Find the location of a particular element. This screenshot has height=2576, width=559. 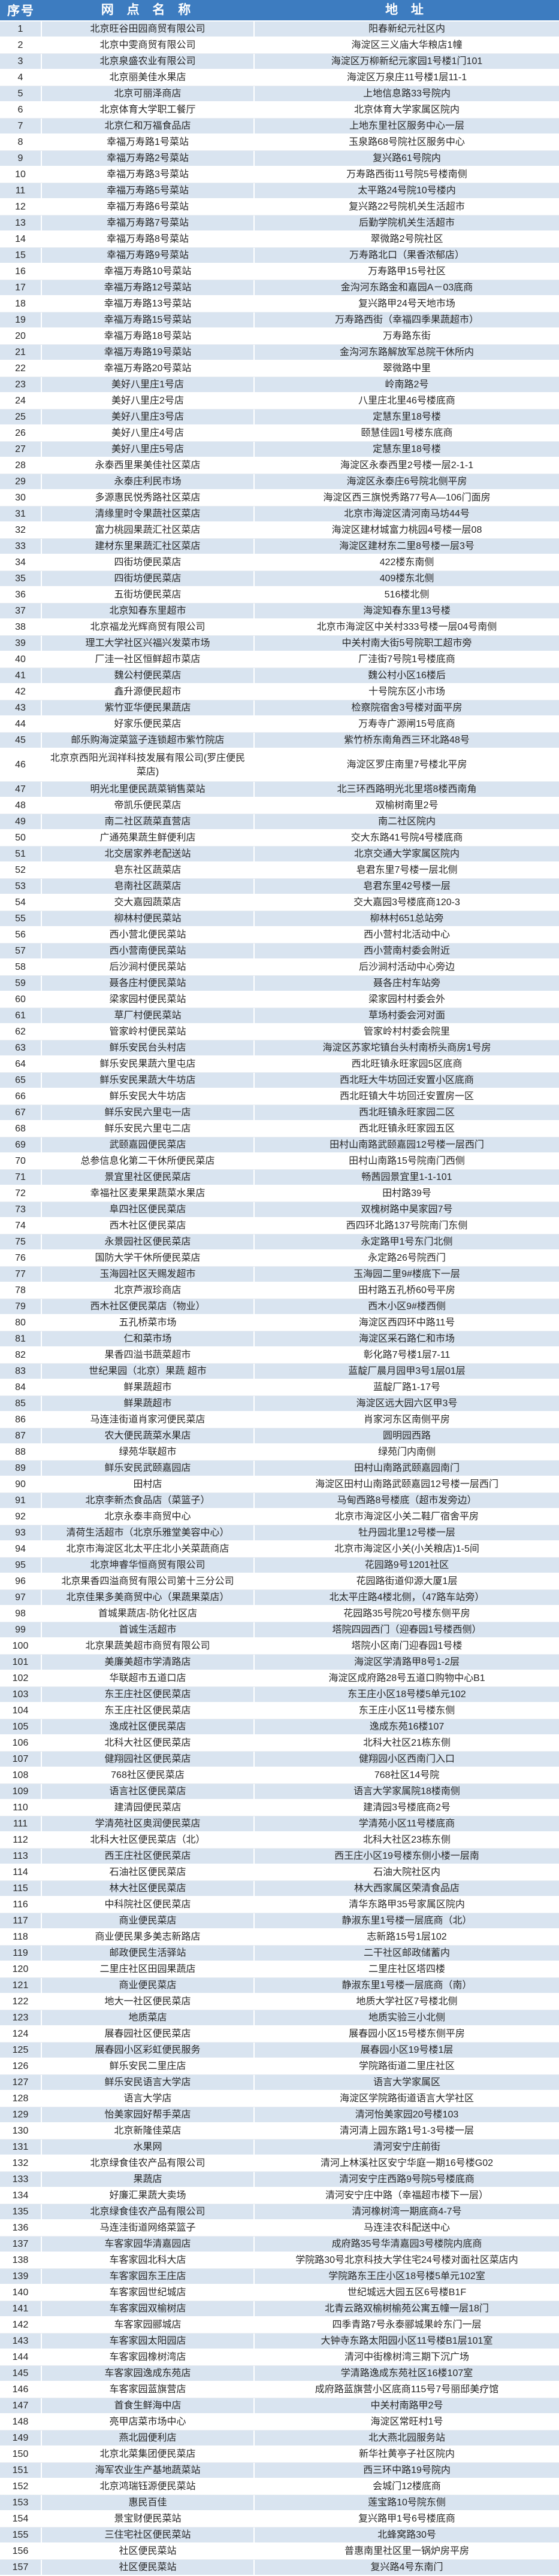

table-row: 34 四街坊便民菜店 422楼东南侧 is located at coordinates (279, 563).